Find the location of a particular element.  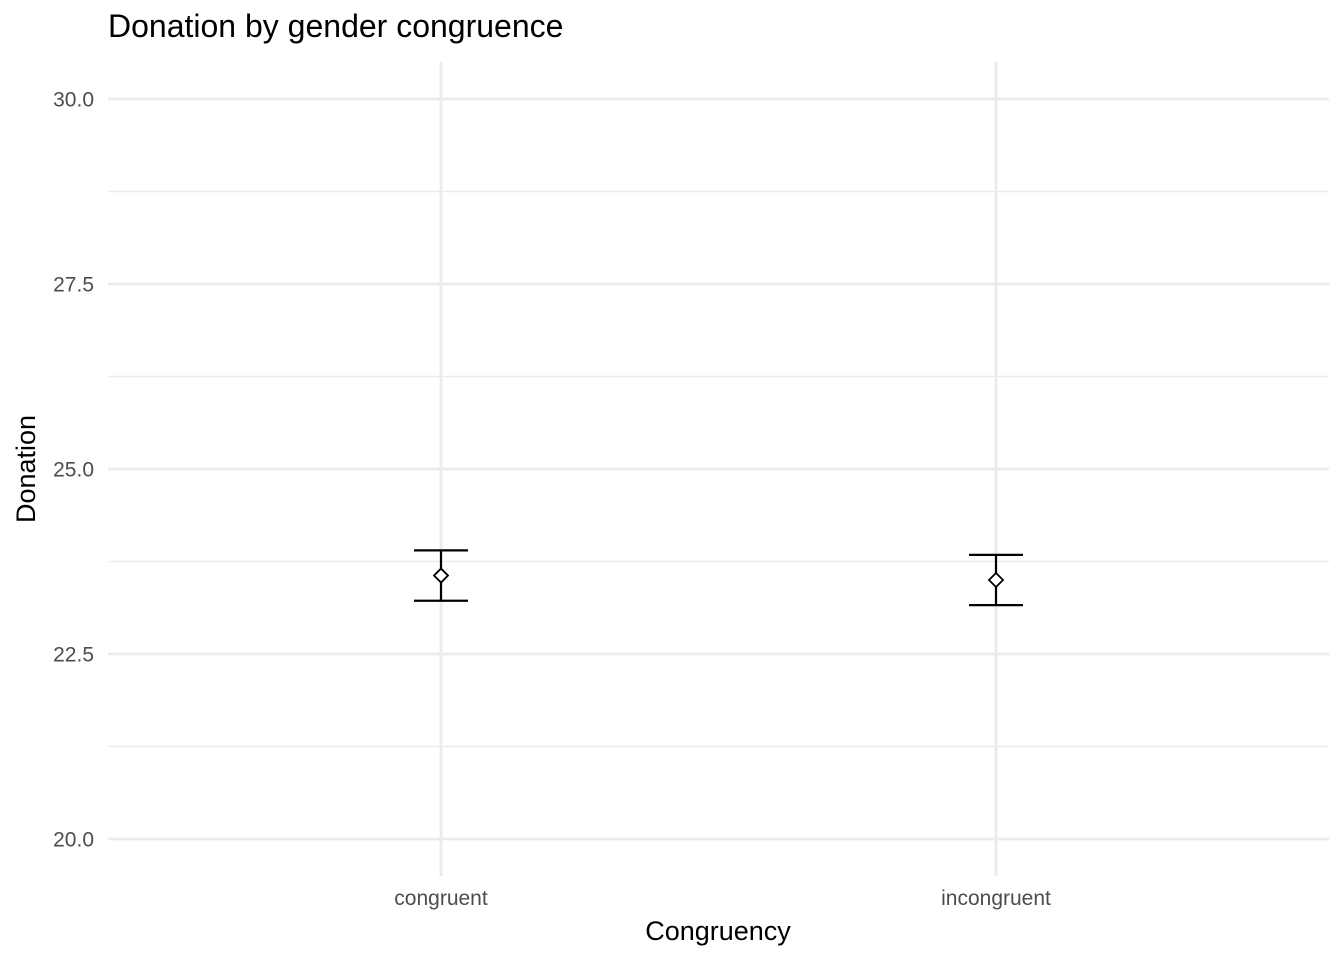

y-tick-label: 20.0 is located at coordinates (73, 840).